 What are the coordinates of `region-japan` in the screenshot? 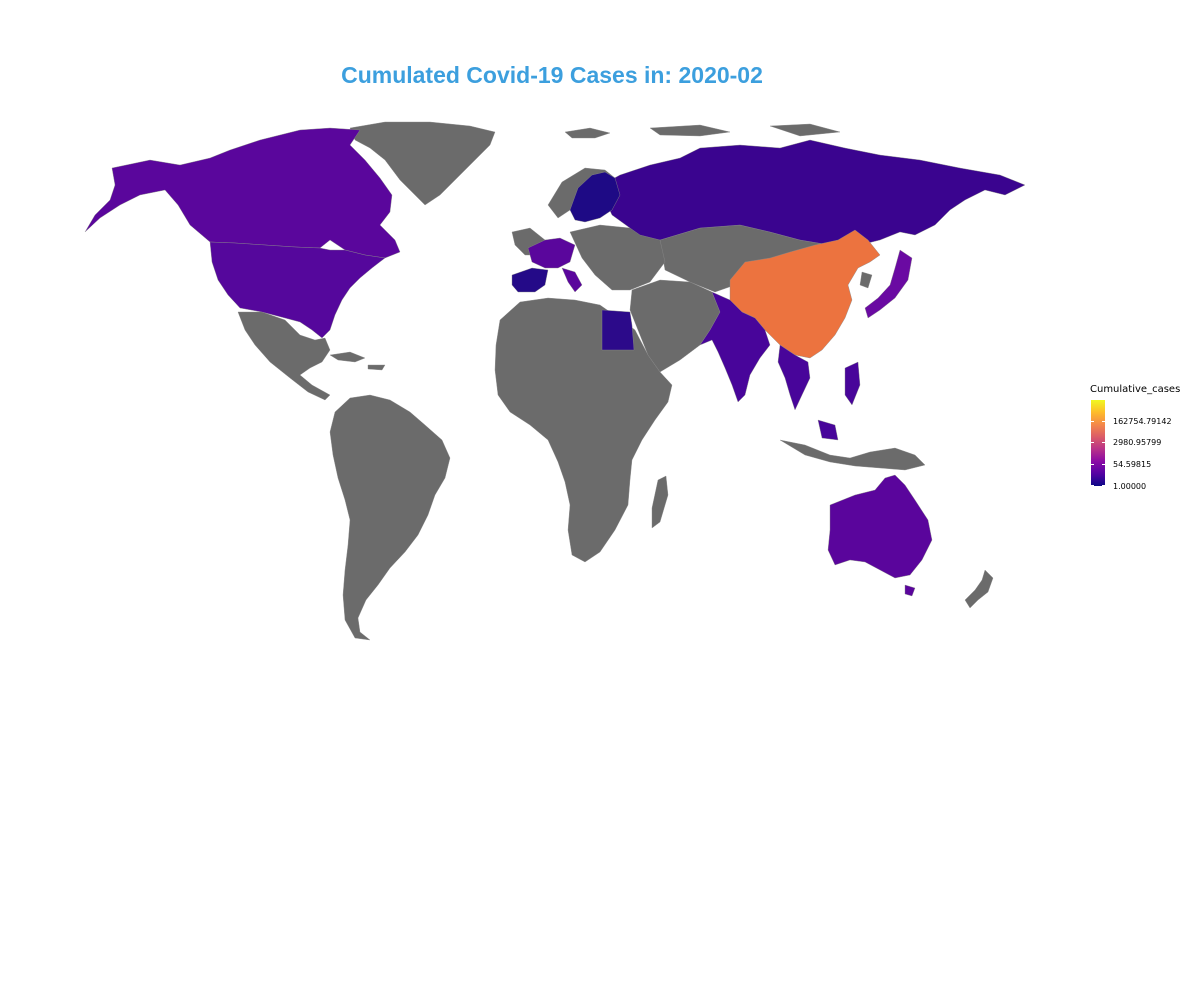 It's located at (888, 284).